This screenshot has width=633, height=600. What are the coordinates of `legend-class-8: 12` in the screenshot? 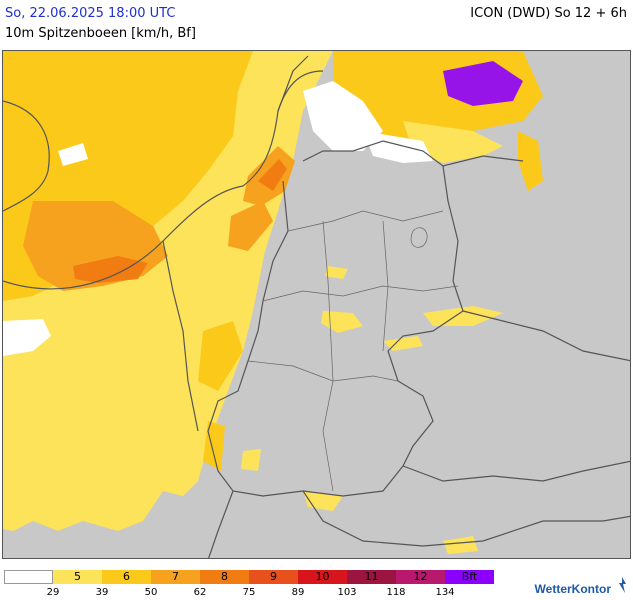 It's located at (420, 577).